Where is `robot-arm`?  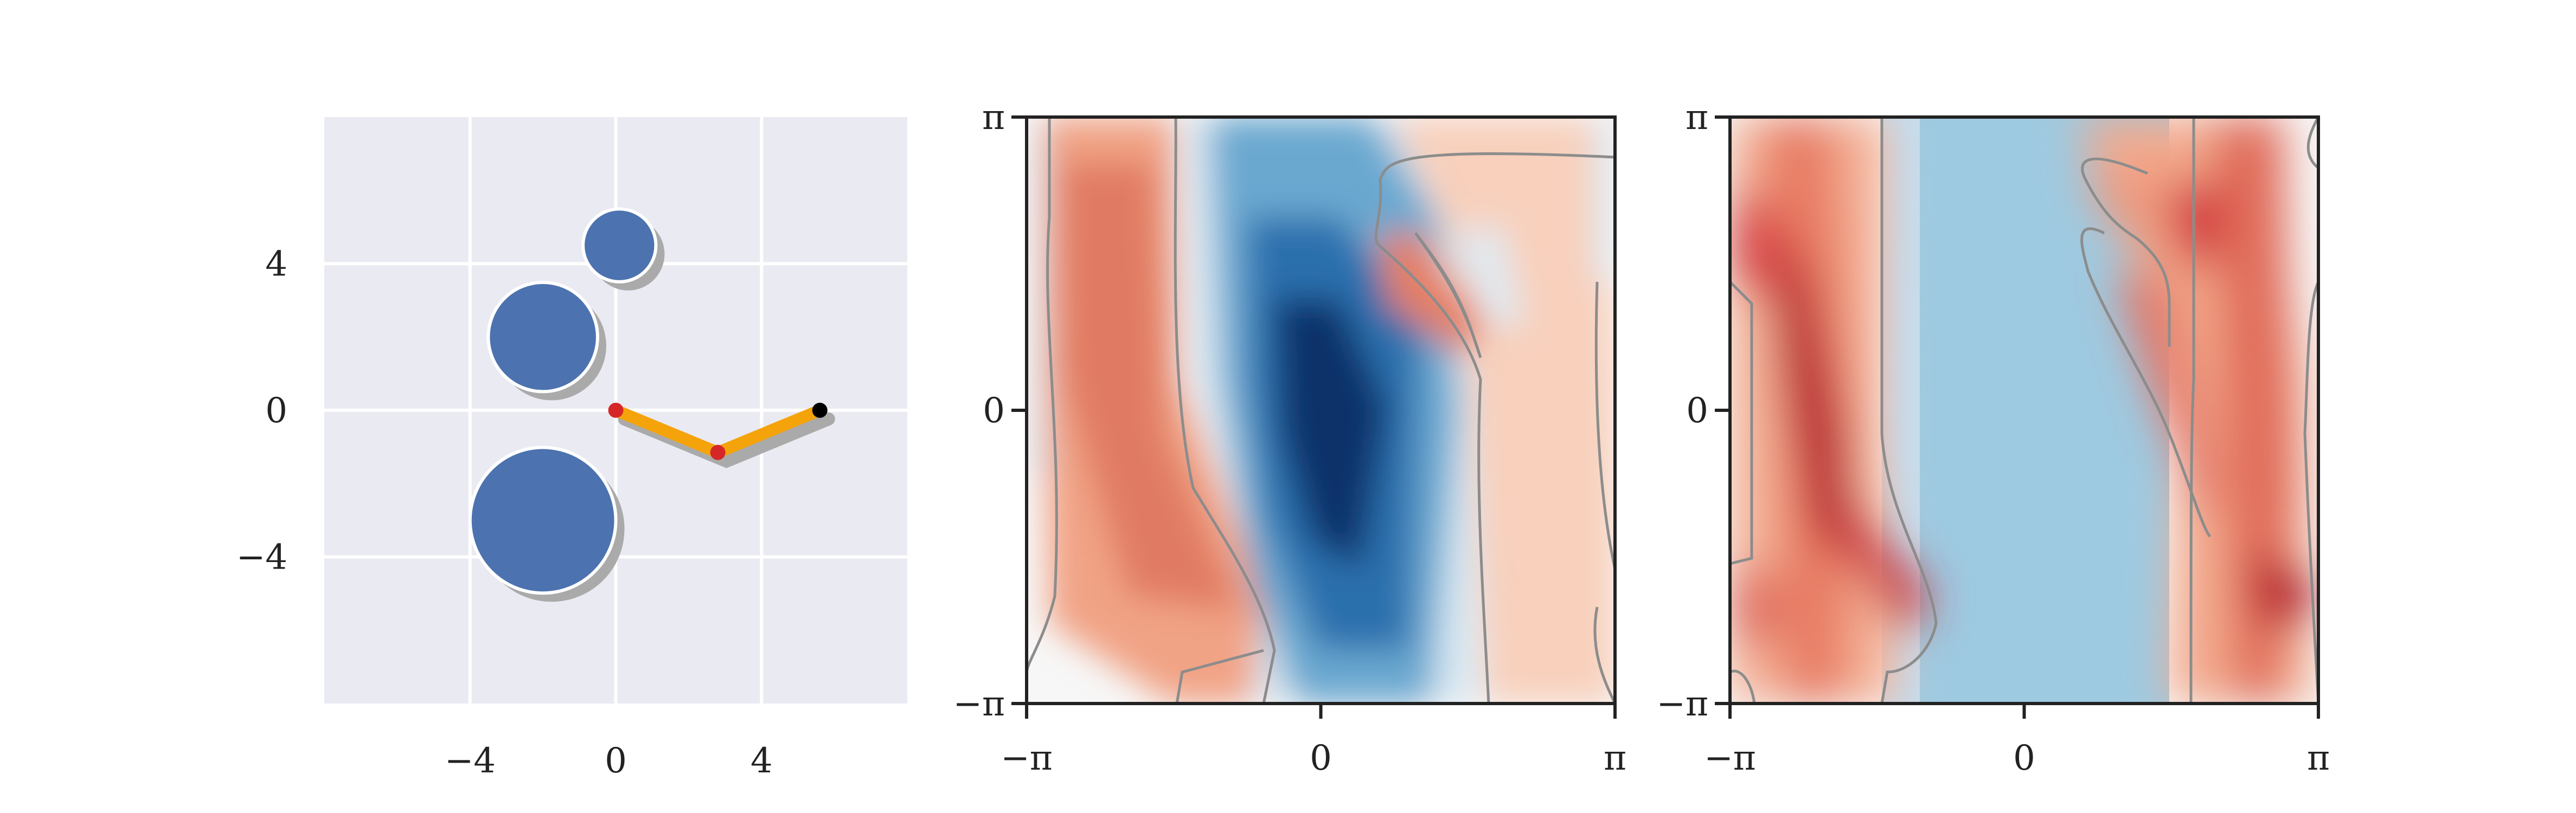
robot-arm is located at coordinates (721, 436).